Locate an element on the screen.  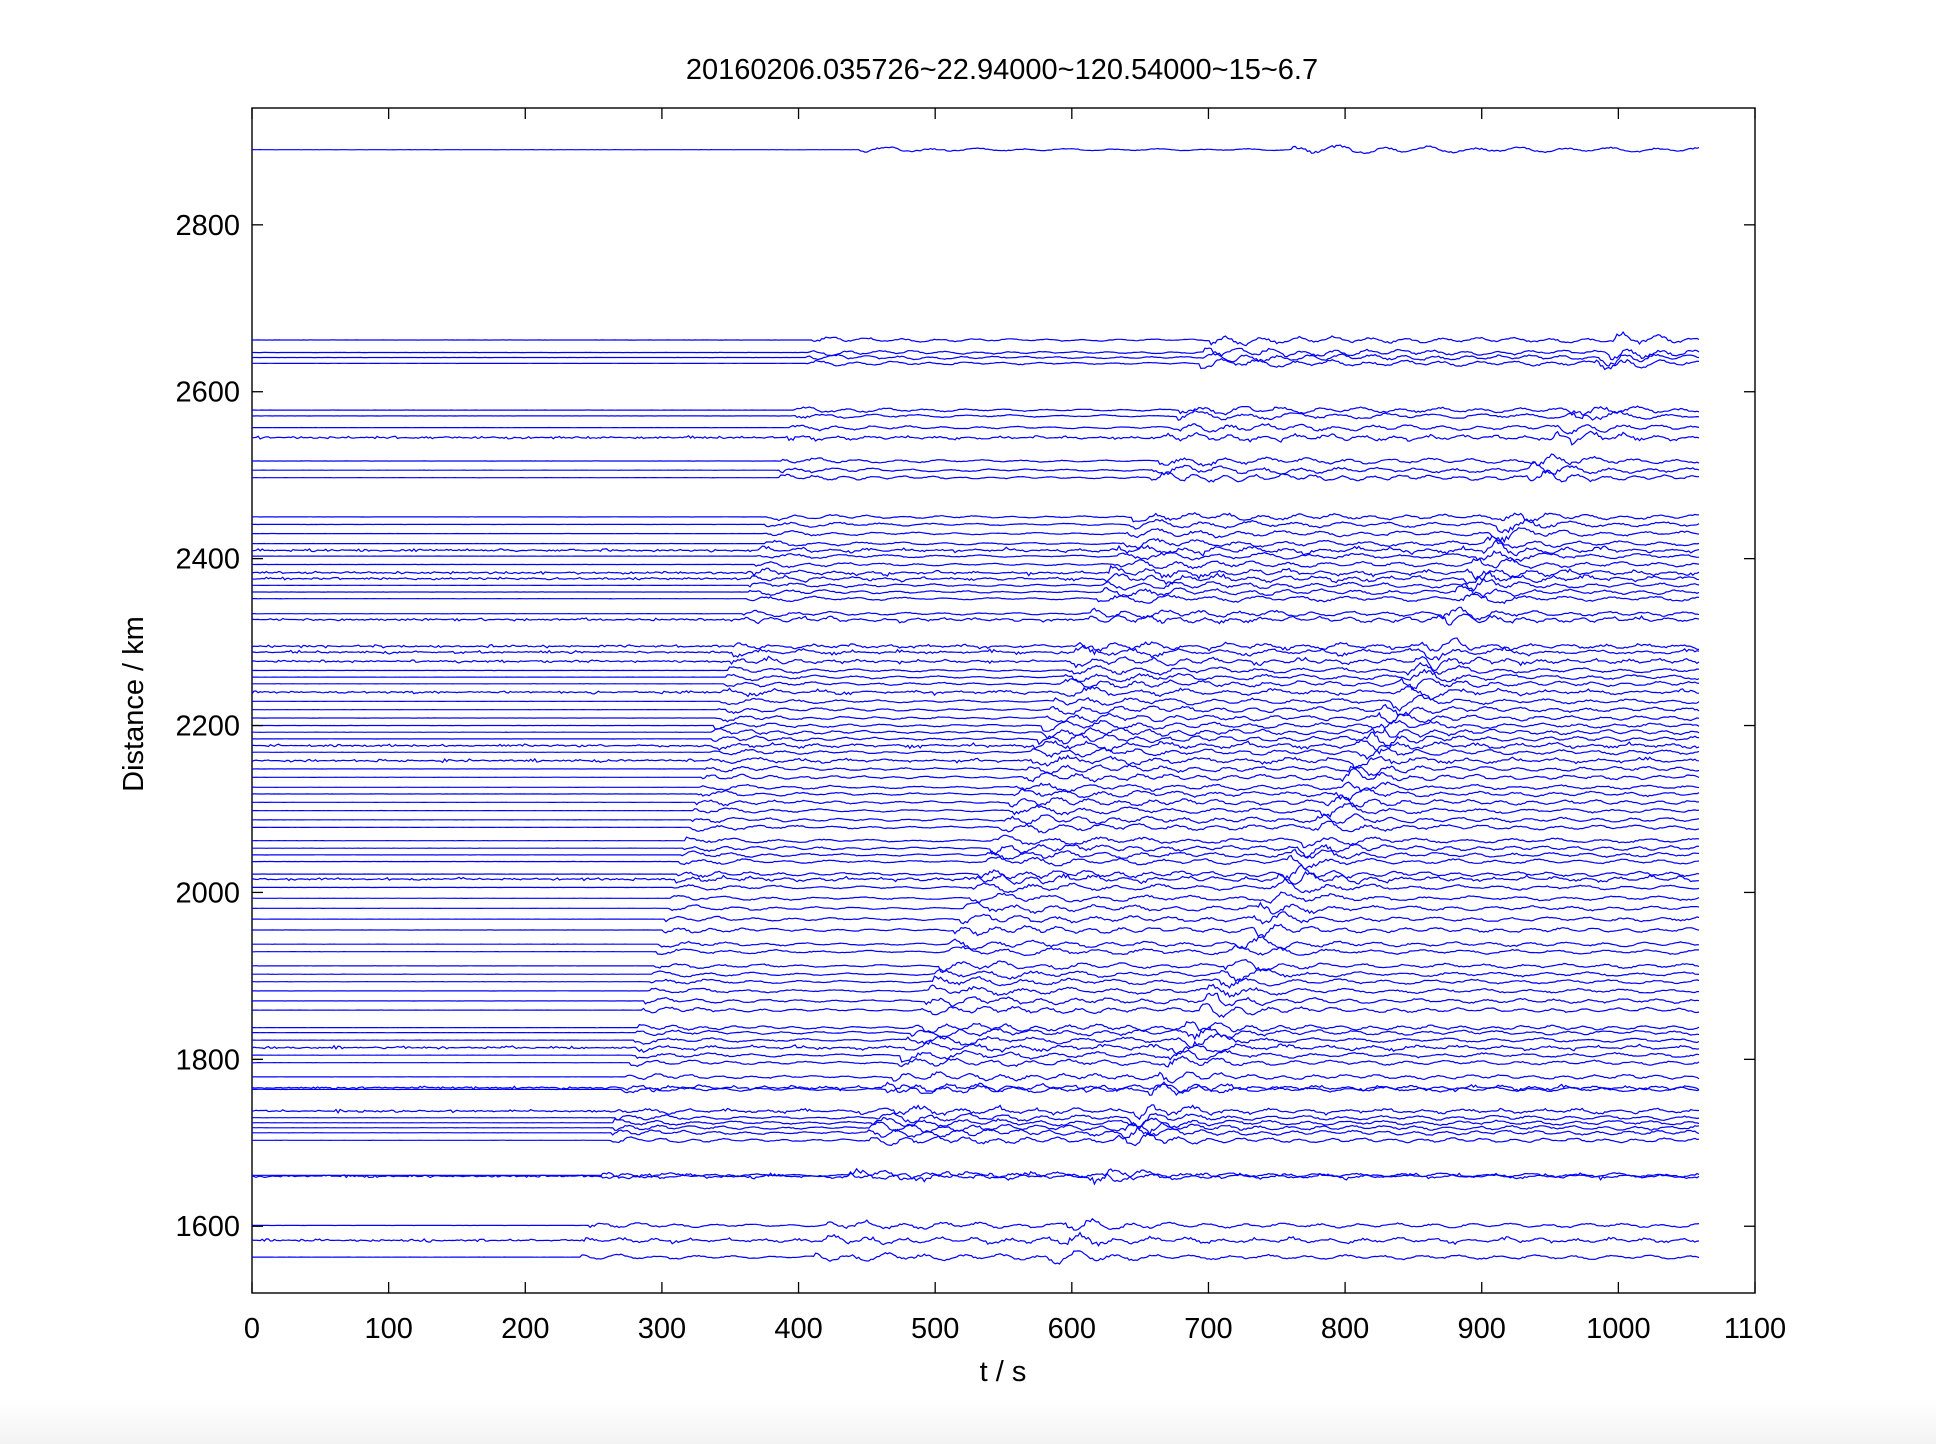
y-tick-label: 2200 is located at coordinates (207, 727).